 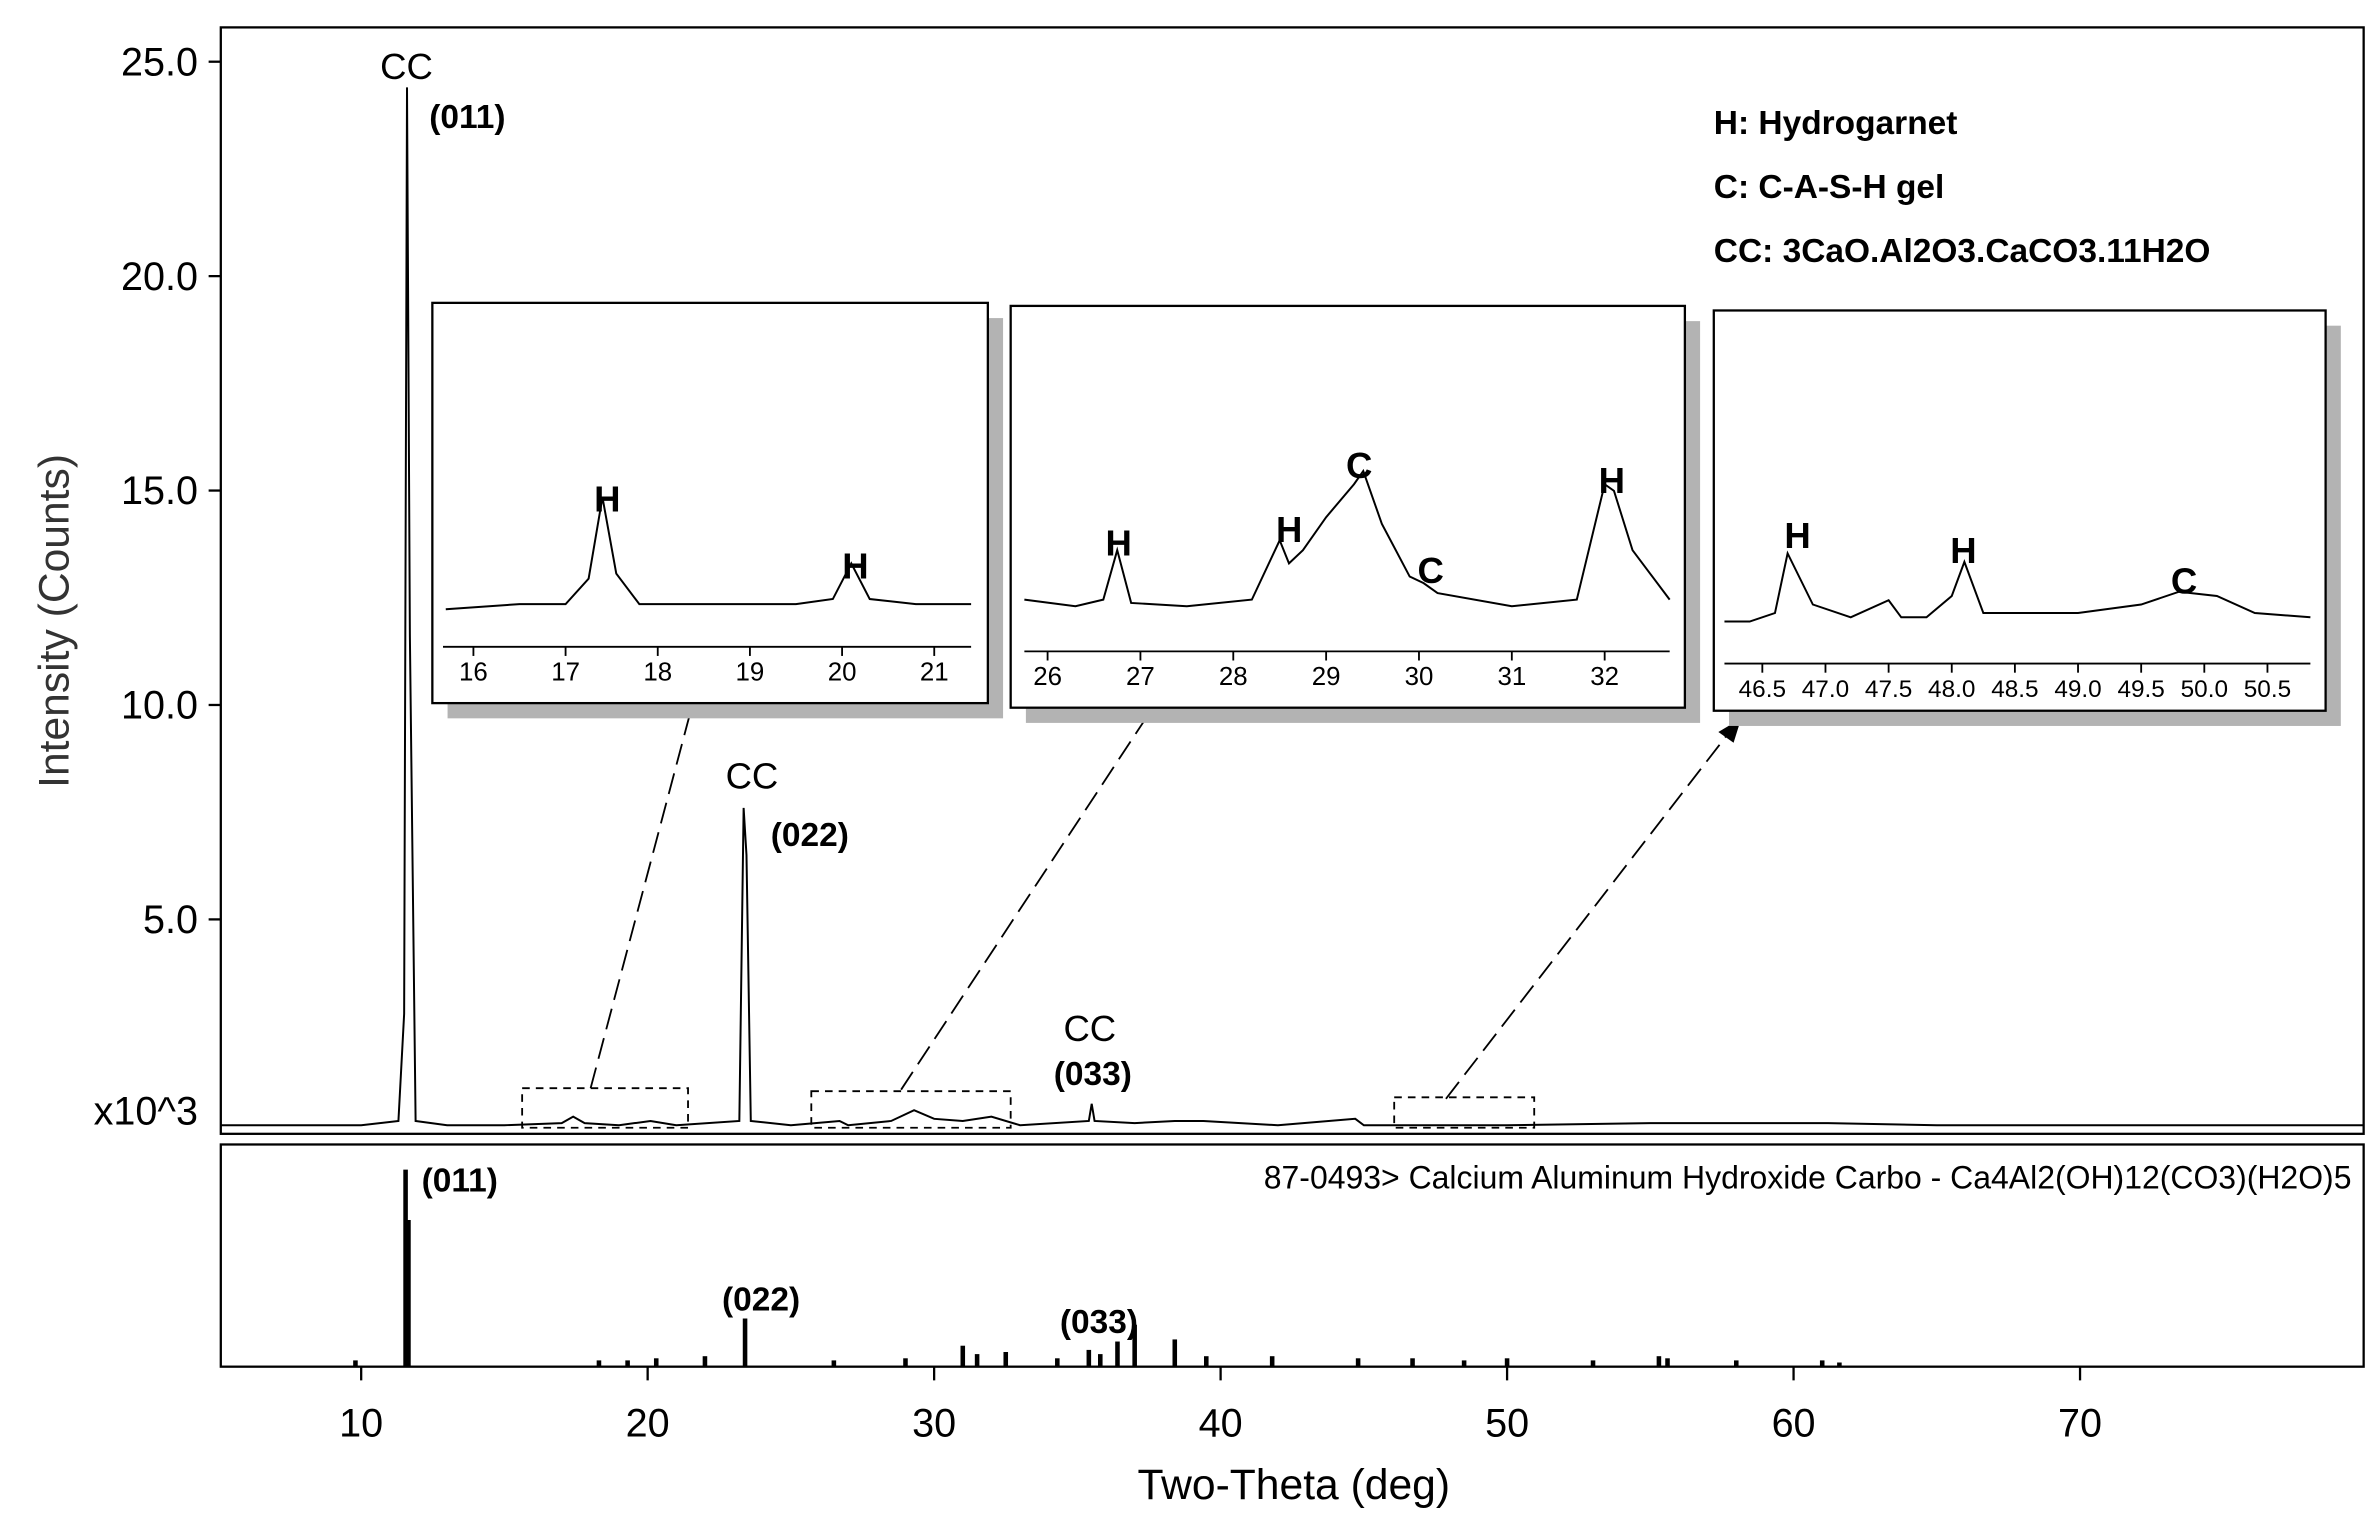 What do you see at coordinates (1507, 1424) in the screenshot?
I see `x-tick-label: 50` at bounding box center [1507, 1424].